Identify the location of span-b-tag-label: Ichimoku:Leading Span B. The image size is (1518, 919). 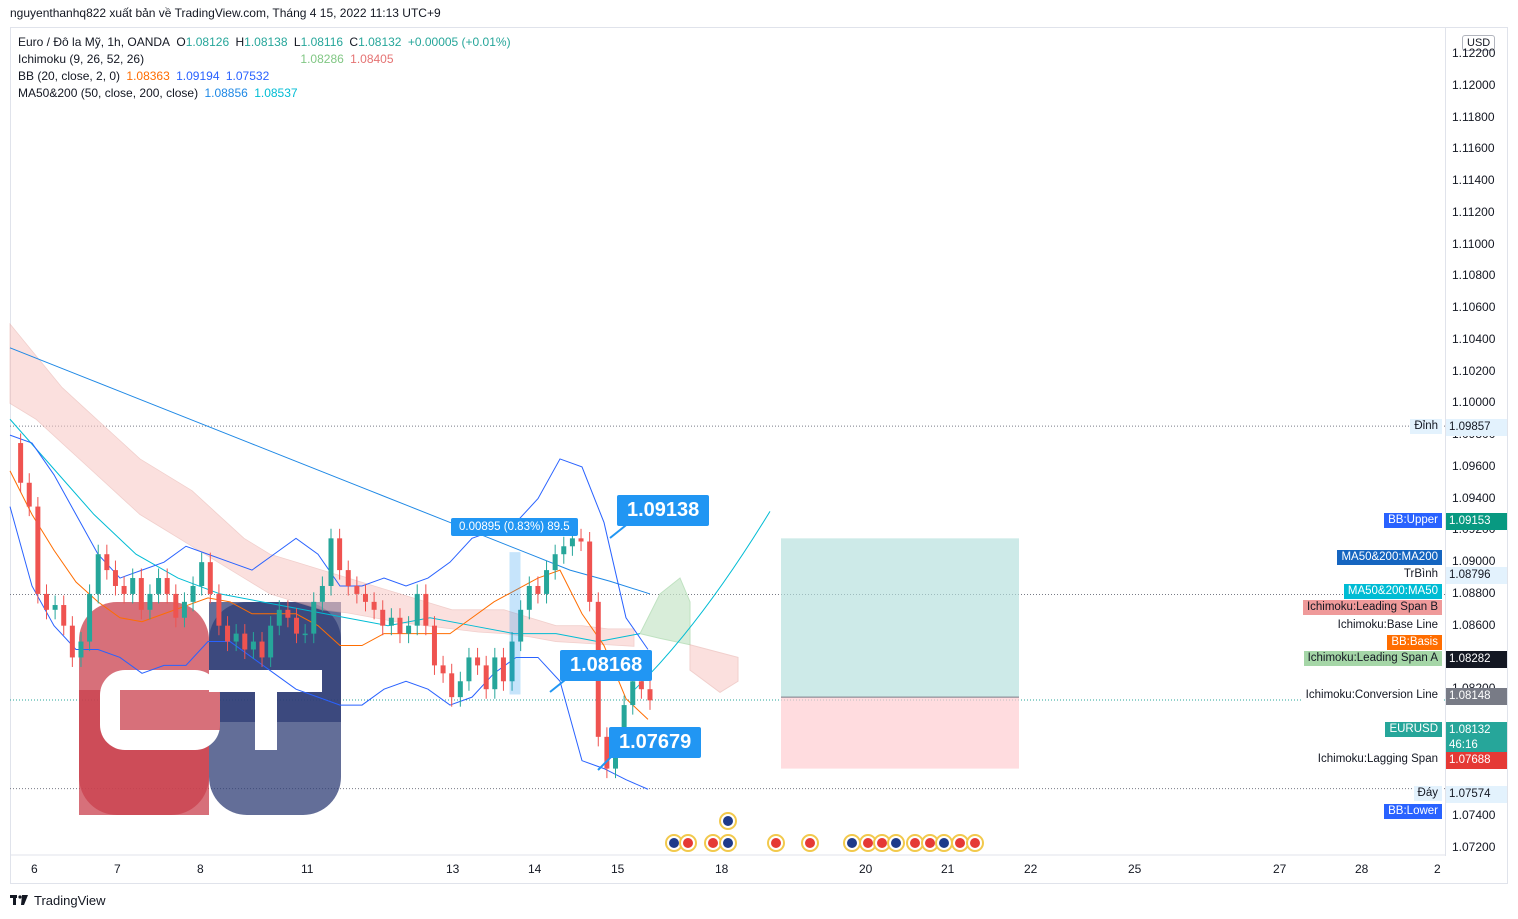
(1372, 607).